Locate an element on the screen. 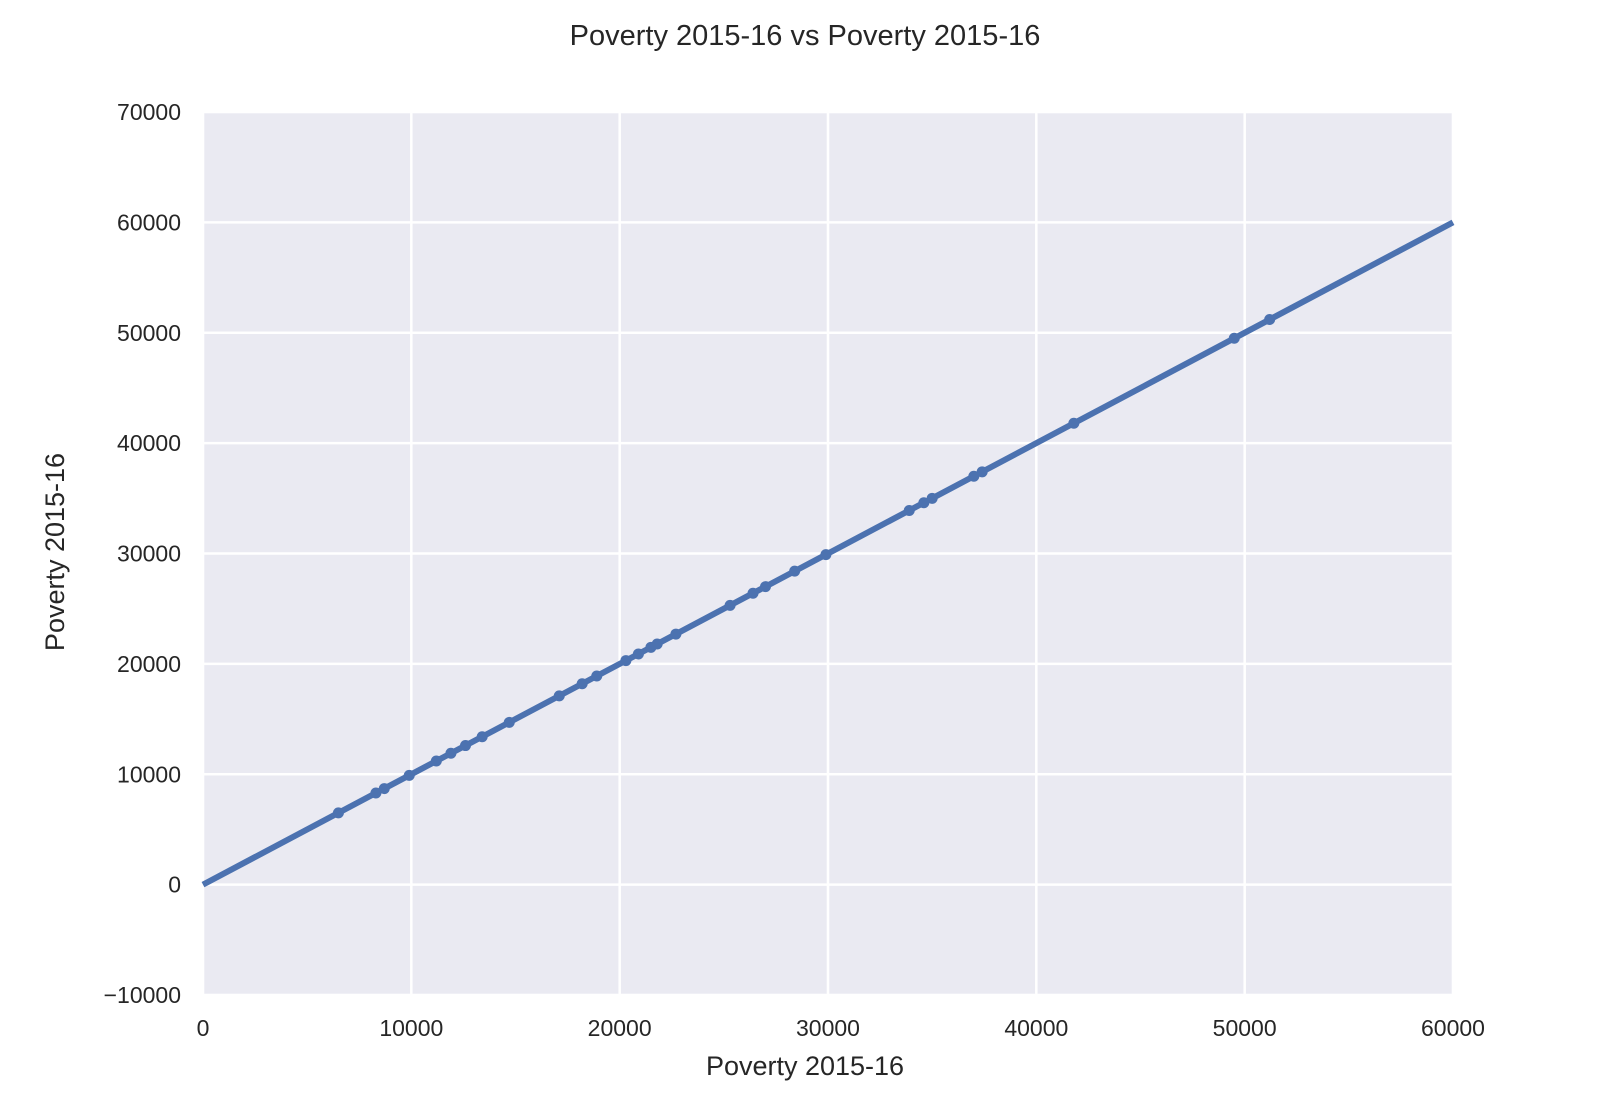  x-tick-label: 10000 is located at coordinates (411, 1028).